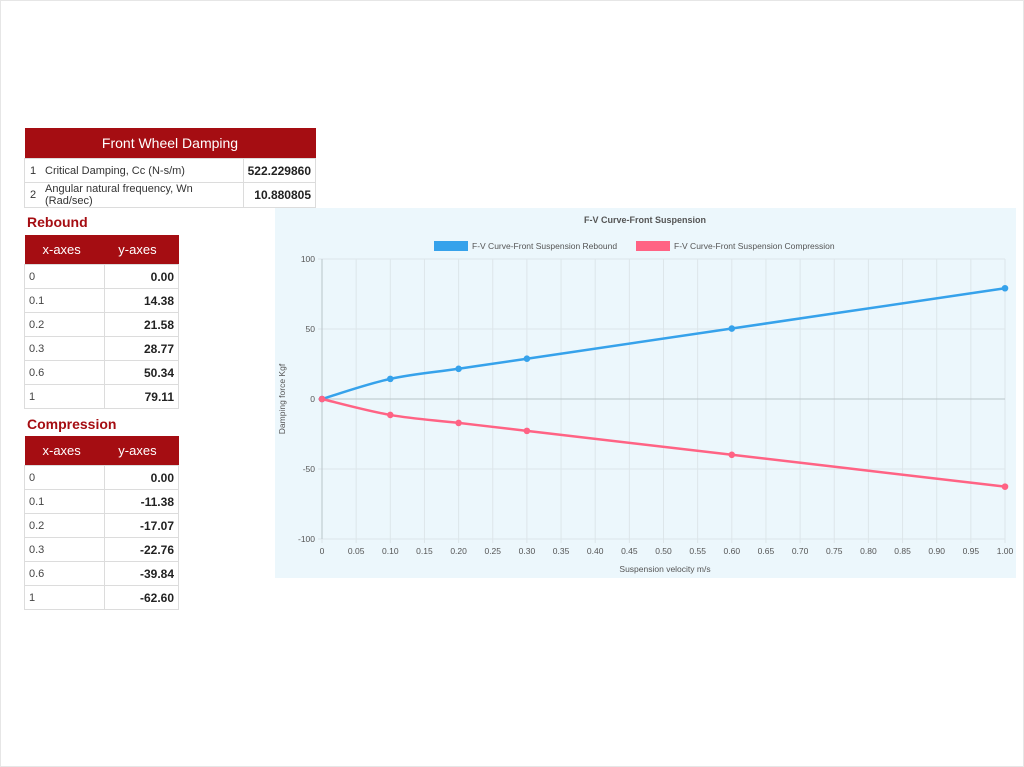  Describe the element at coordinates (902, 551) in the screenshot. I see `x-tick-label: 0.85` at that location.